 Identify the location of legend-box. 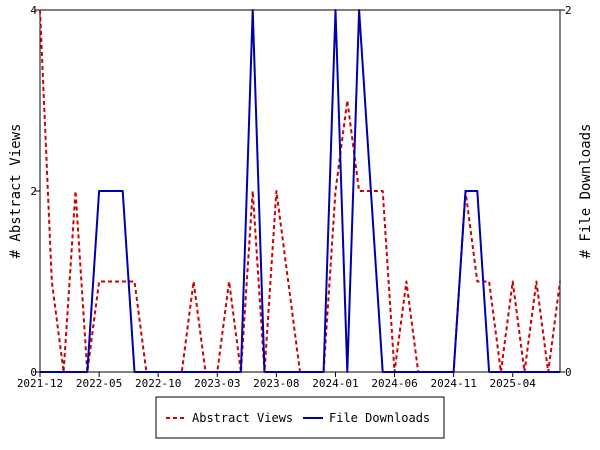
(300, 417).